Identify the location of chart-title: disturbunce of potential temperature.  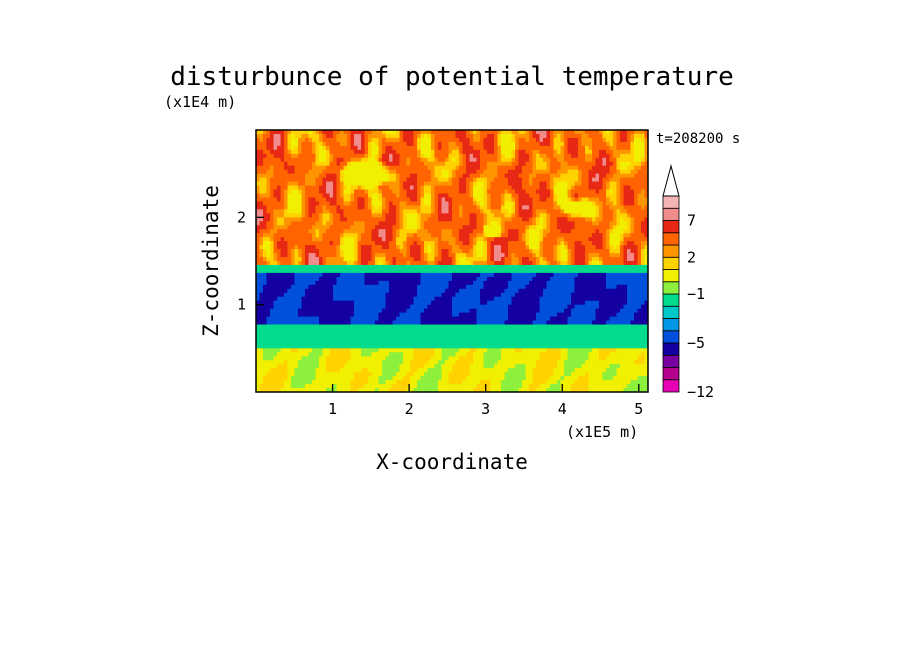
(452, 77).